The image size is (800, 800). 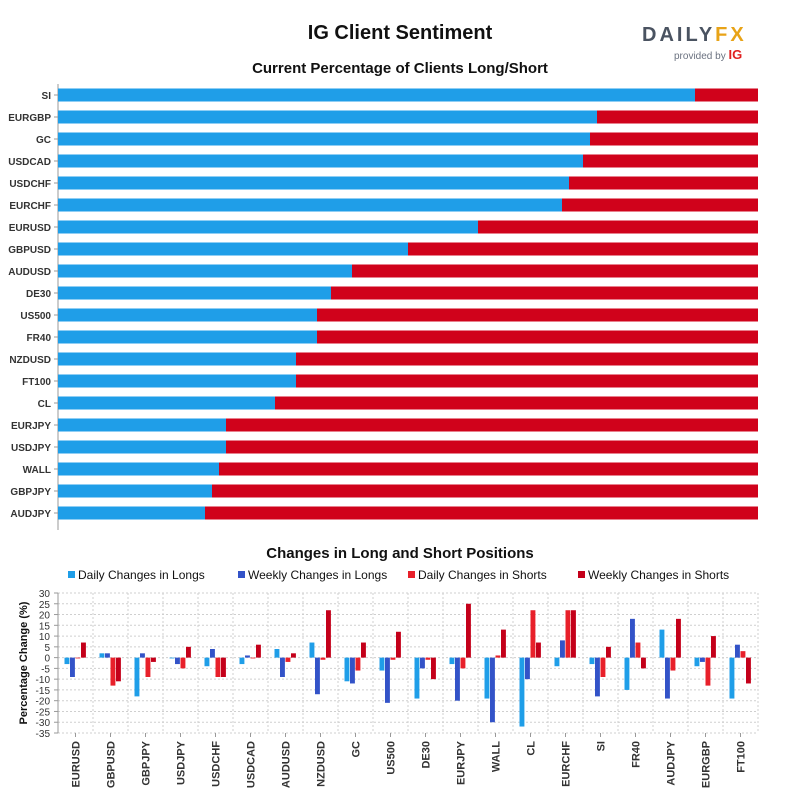 What do you see at coordinates (77, 764) in the screenshot?
I see `x-tick-label-eurusd: EURUSD` at bounding box center [77, 764].